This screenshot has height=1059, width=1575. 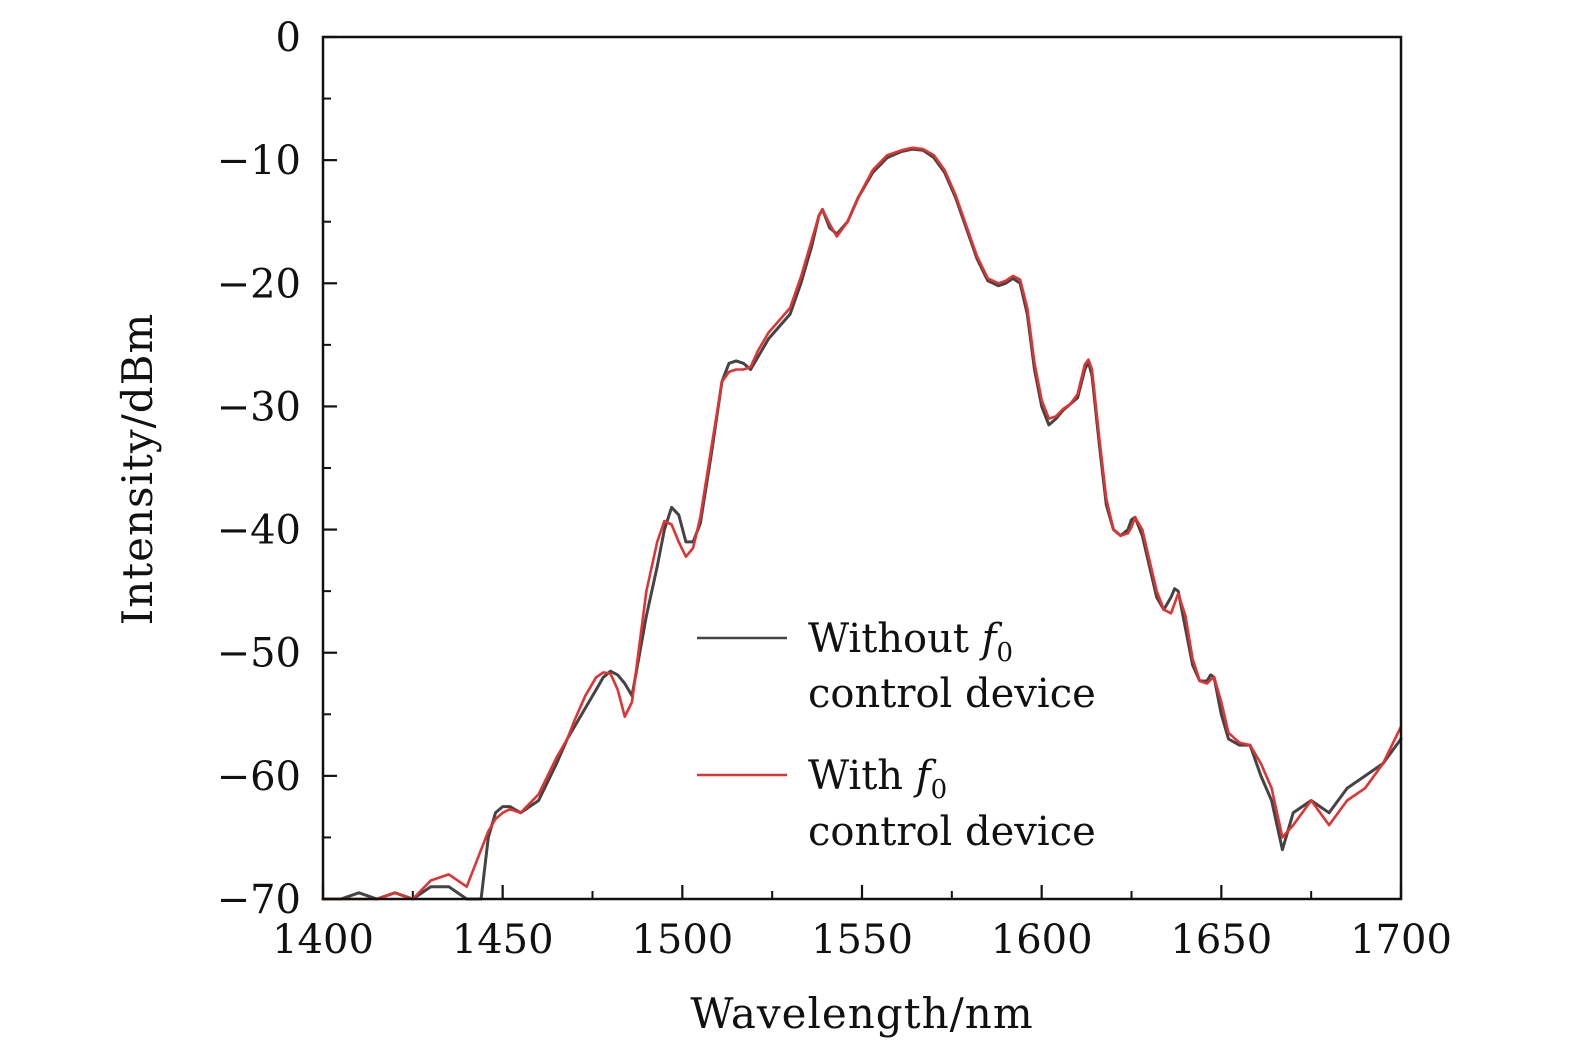 I want to click on x-tick-label: 1550, so click(x=862, y=940).